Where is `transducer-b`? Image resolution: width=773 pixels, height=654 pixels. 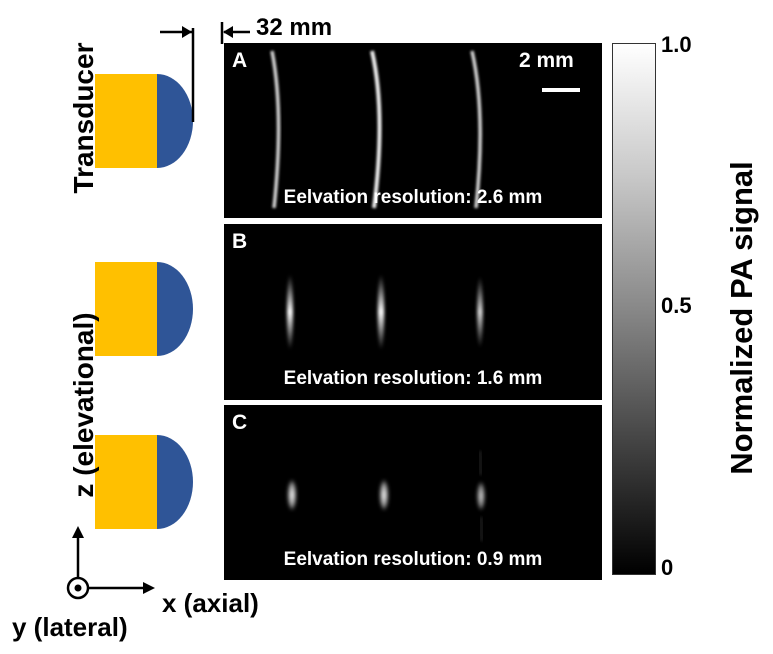 transducer-b is located at coordinates (144, 309).